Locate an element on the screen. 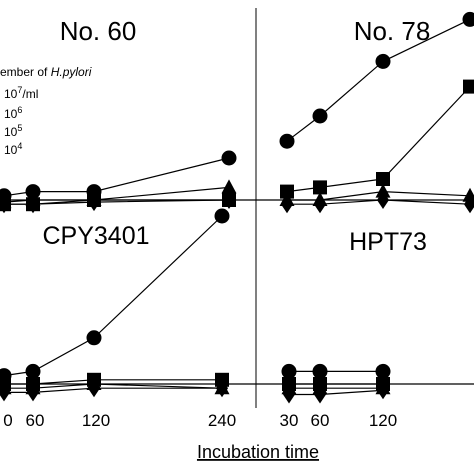 The height and width of the screenshot is (474, 474). panel-hpt73 is located at coordinates (336, 383).